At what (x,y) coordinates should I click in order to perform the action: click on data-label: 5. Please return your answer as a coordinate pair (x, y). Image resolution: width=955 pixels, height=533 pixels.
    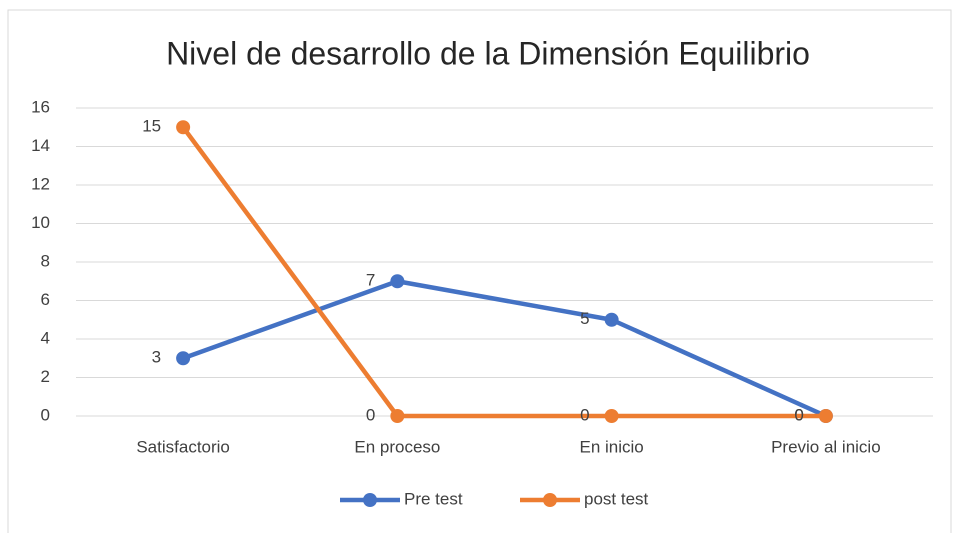
    Looking at the image, I should click on (584, 318).